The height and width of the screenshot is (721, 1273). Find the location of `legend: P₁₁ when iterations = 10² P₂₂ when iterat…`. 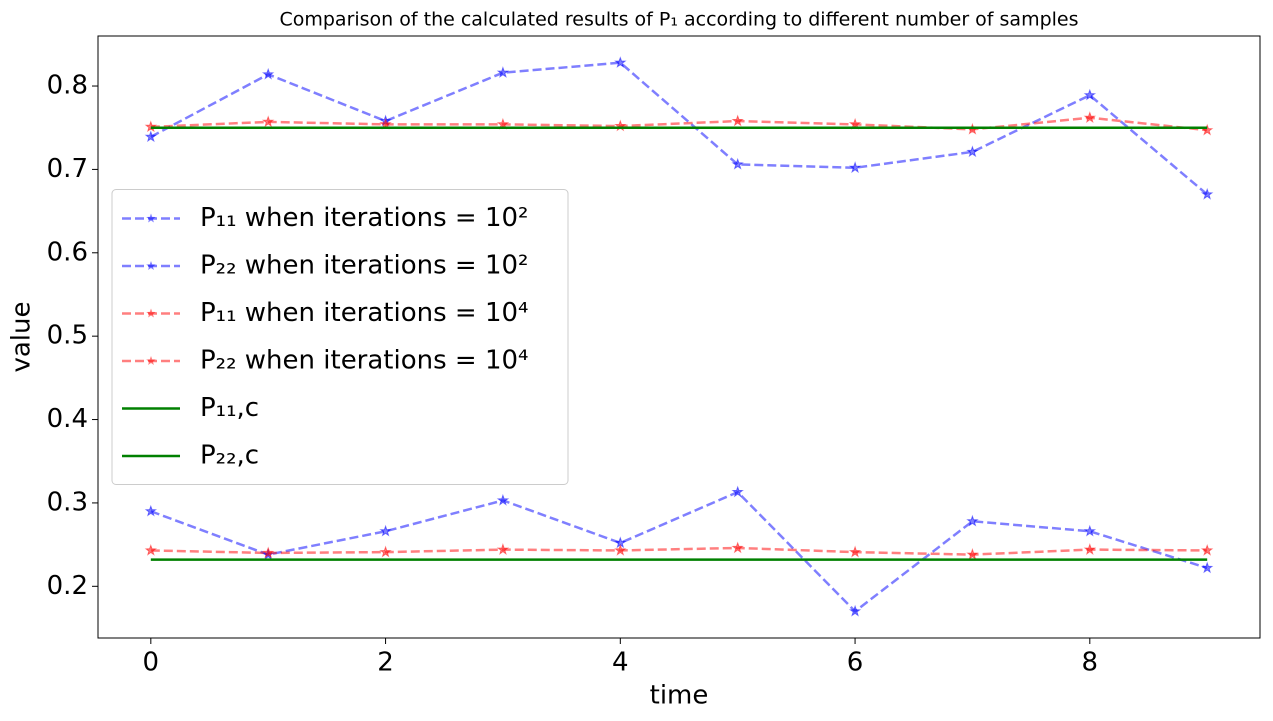

legend: P₁₁ when iterations = 10² P₂₂ when iterat… is located at coordinates (340, 337).